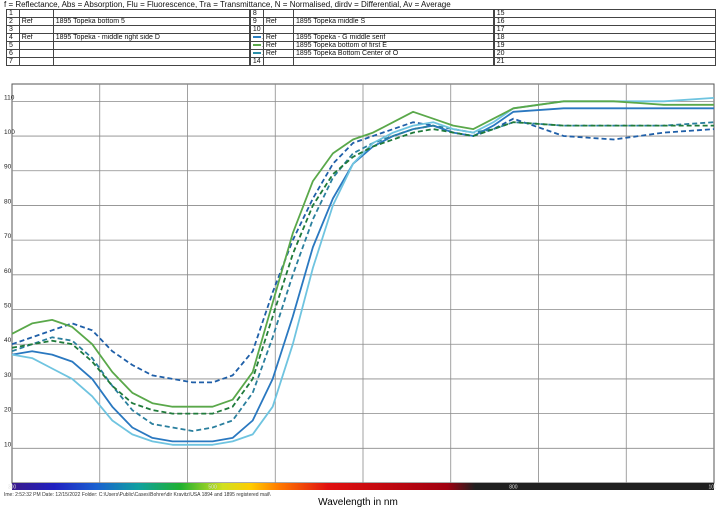 The width and height of the screenshot is (716, 517). I want to click on legend-cell: 3, so click(13, 29).